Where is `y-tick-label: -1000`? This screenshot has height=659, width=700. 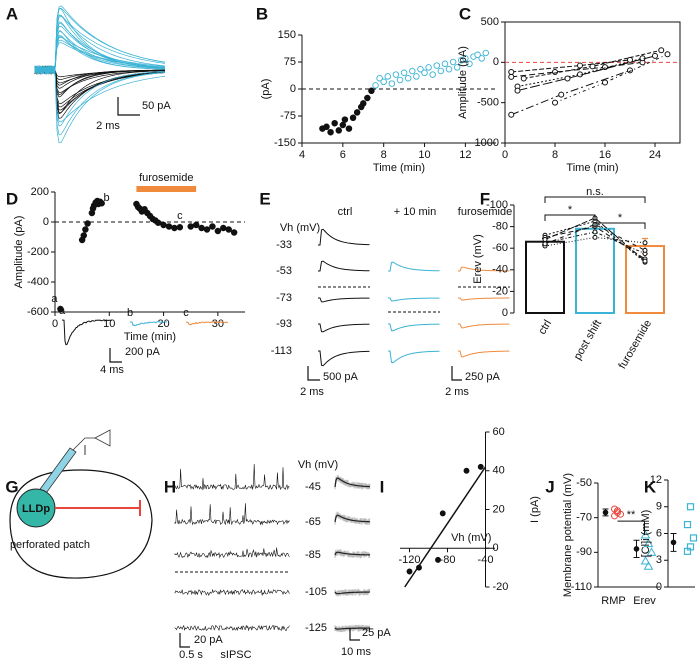
y-tick-label: -1000 is located at coordinates (485, 143).